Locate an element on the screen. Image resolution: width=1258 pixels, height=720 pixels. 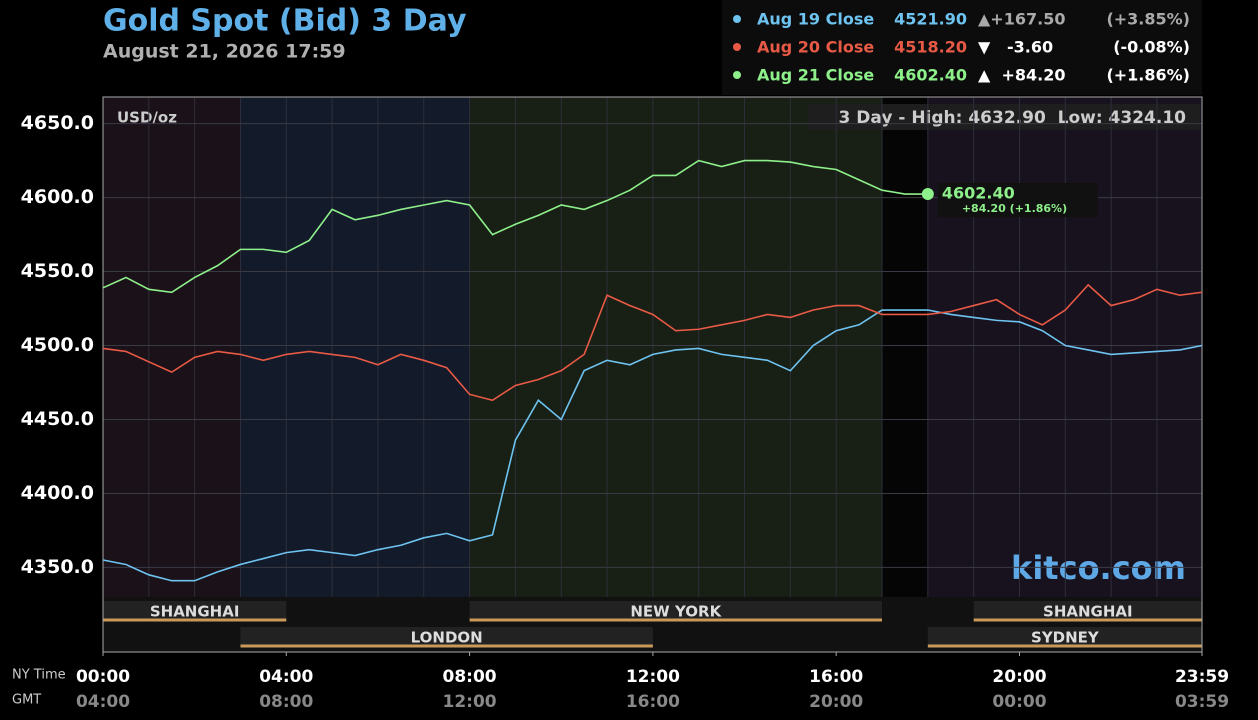
x-tick-label: 04:00 is located at coordinates (286, 677).